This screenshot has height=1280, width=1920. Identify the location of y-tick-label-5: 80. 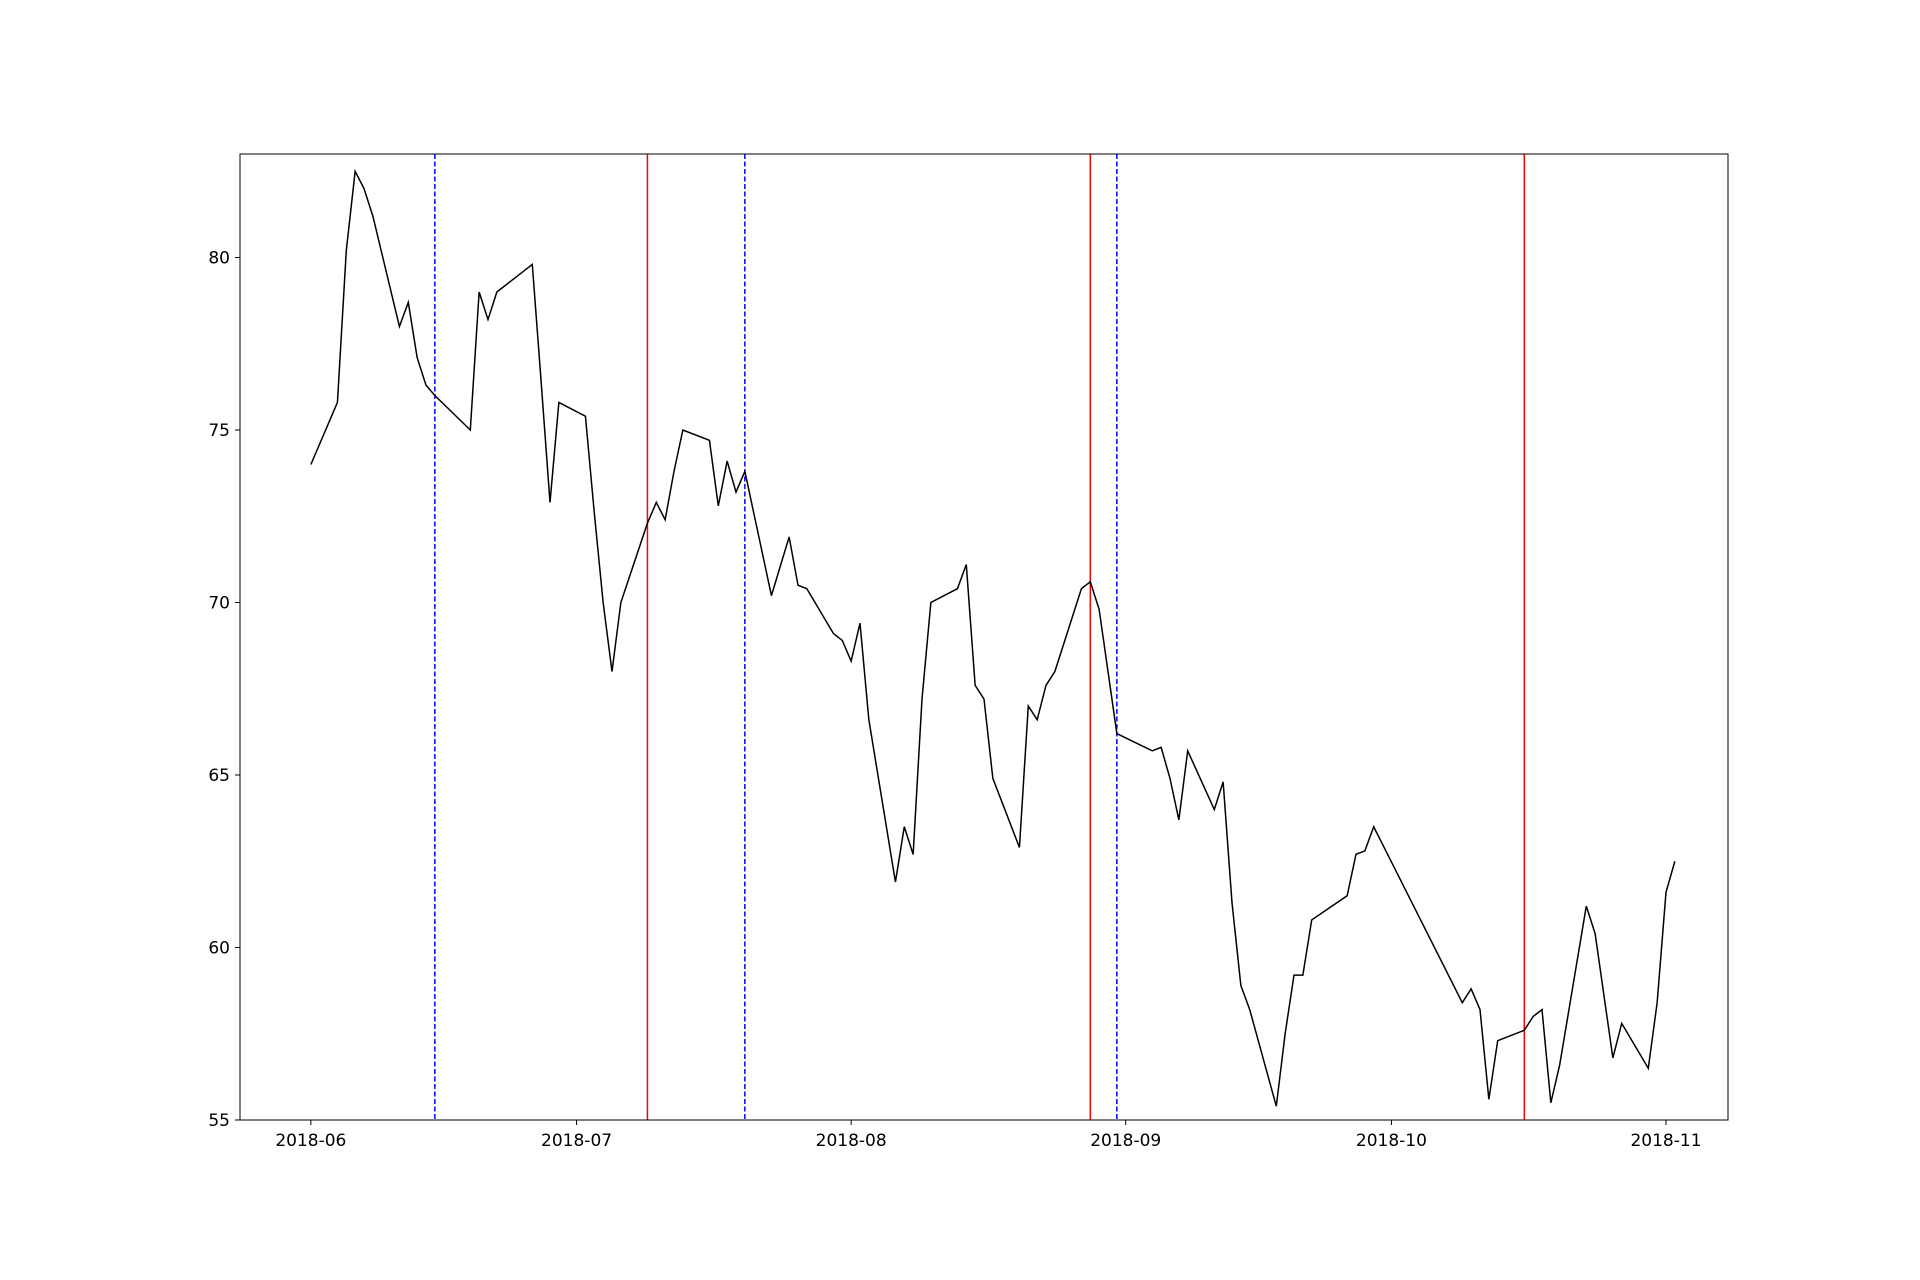
(219, 259).